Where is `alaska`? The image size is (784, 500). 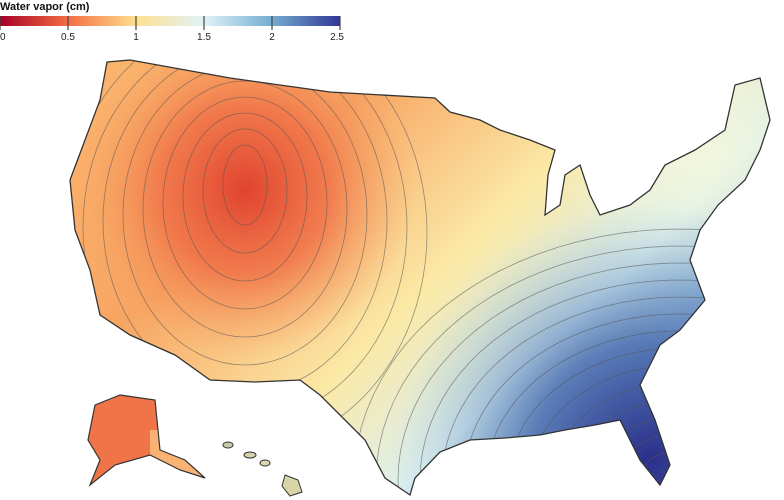 alaska is located at coordinates (146, 440).